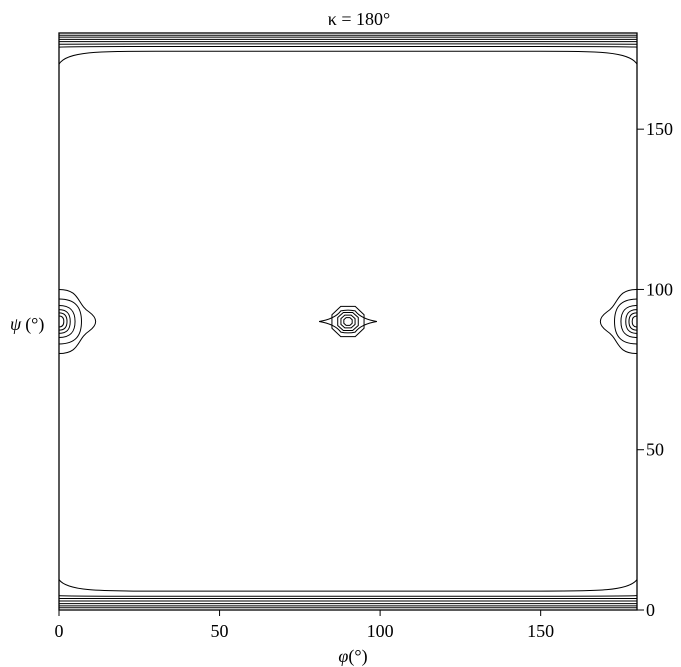  Describe the element at coordinates (34, 324) in the screenshot. I see `y-axis-unit: (°)` at that location.